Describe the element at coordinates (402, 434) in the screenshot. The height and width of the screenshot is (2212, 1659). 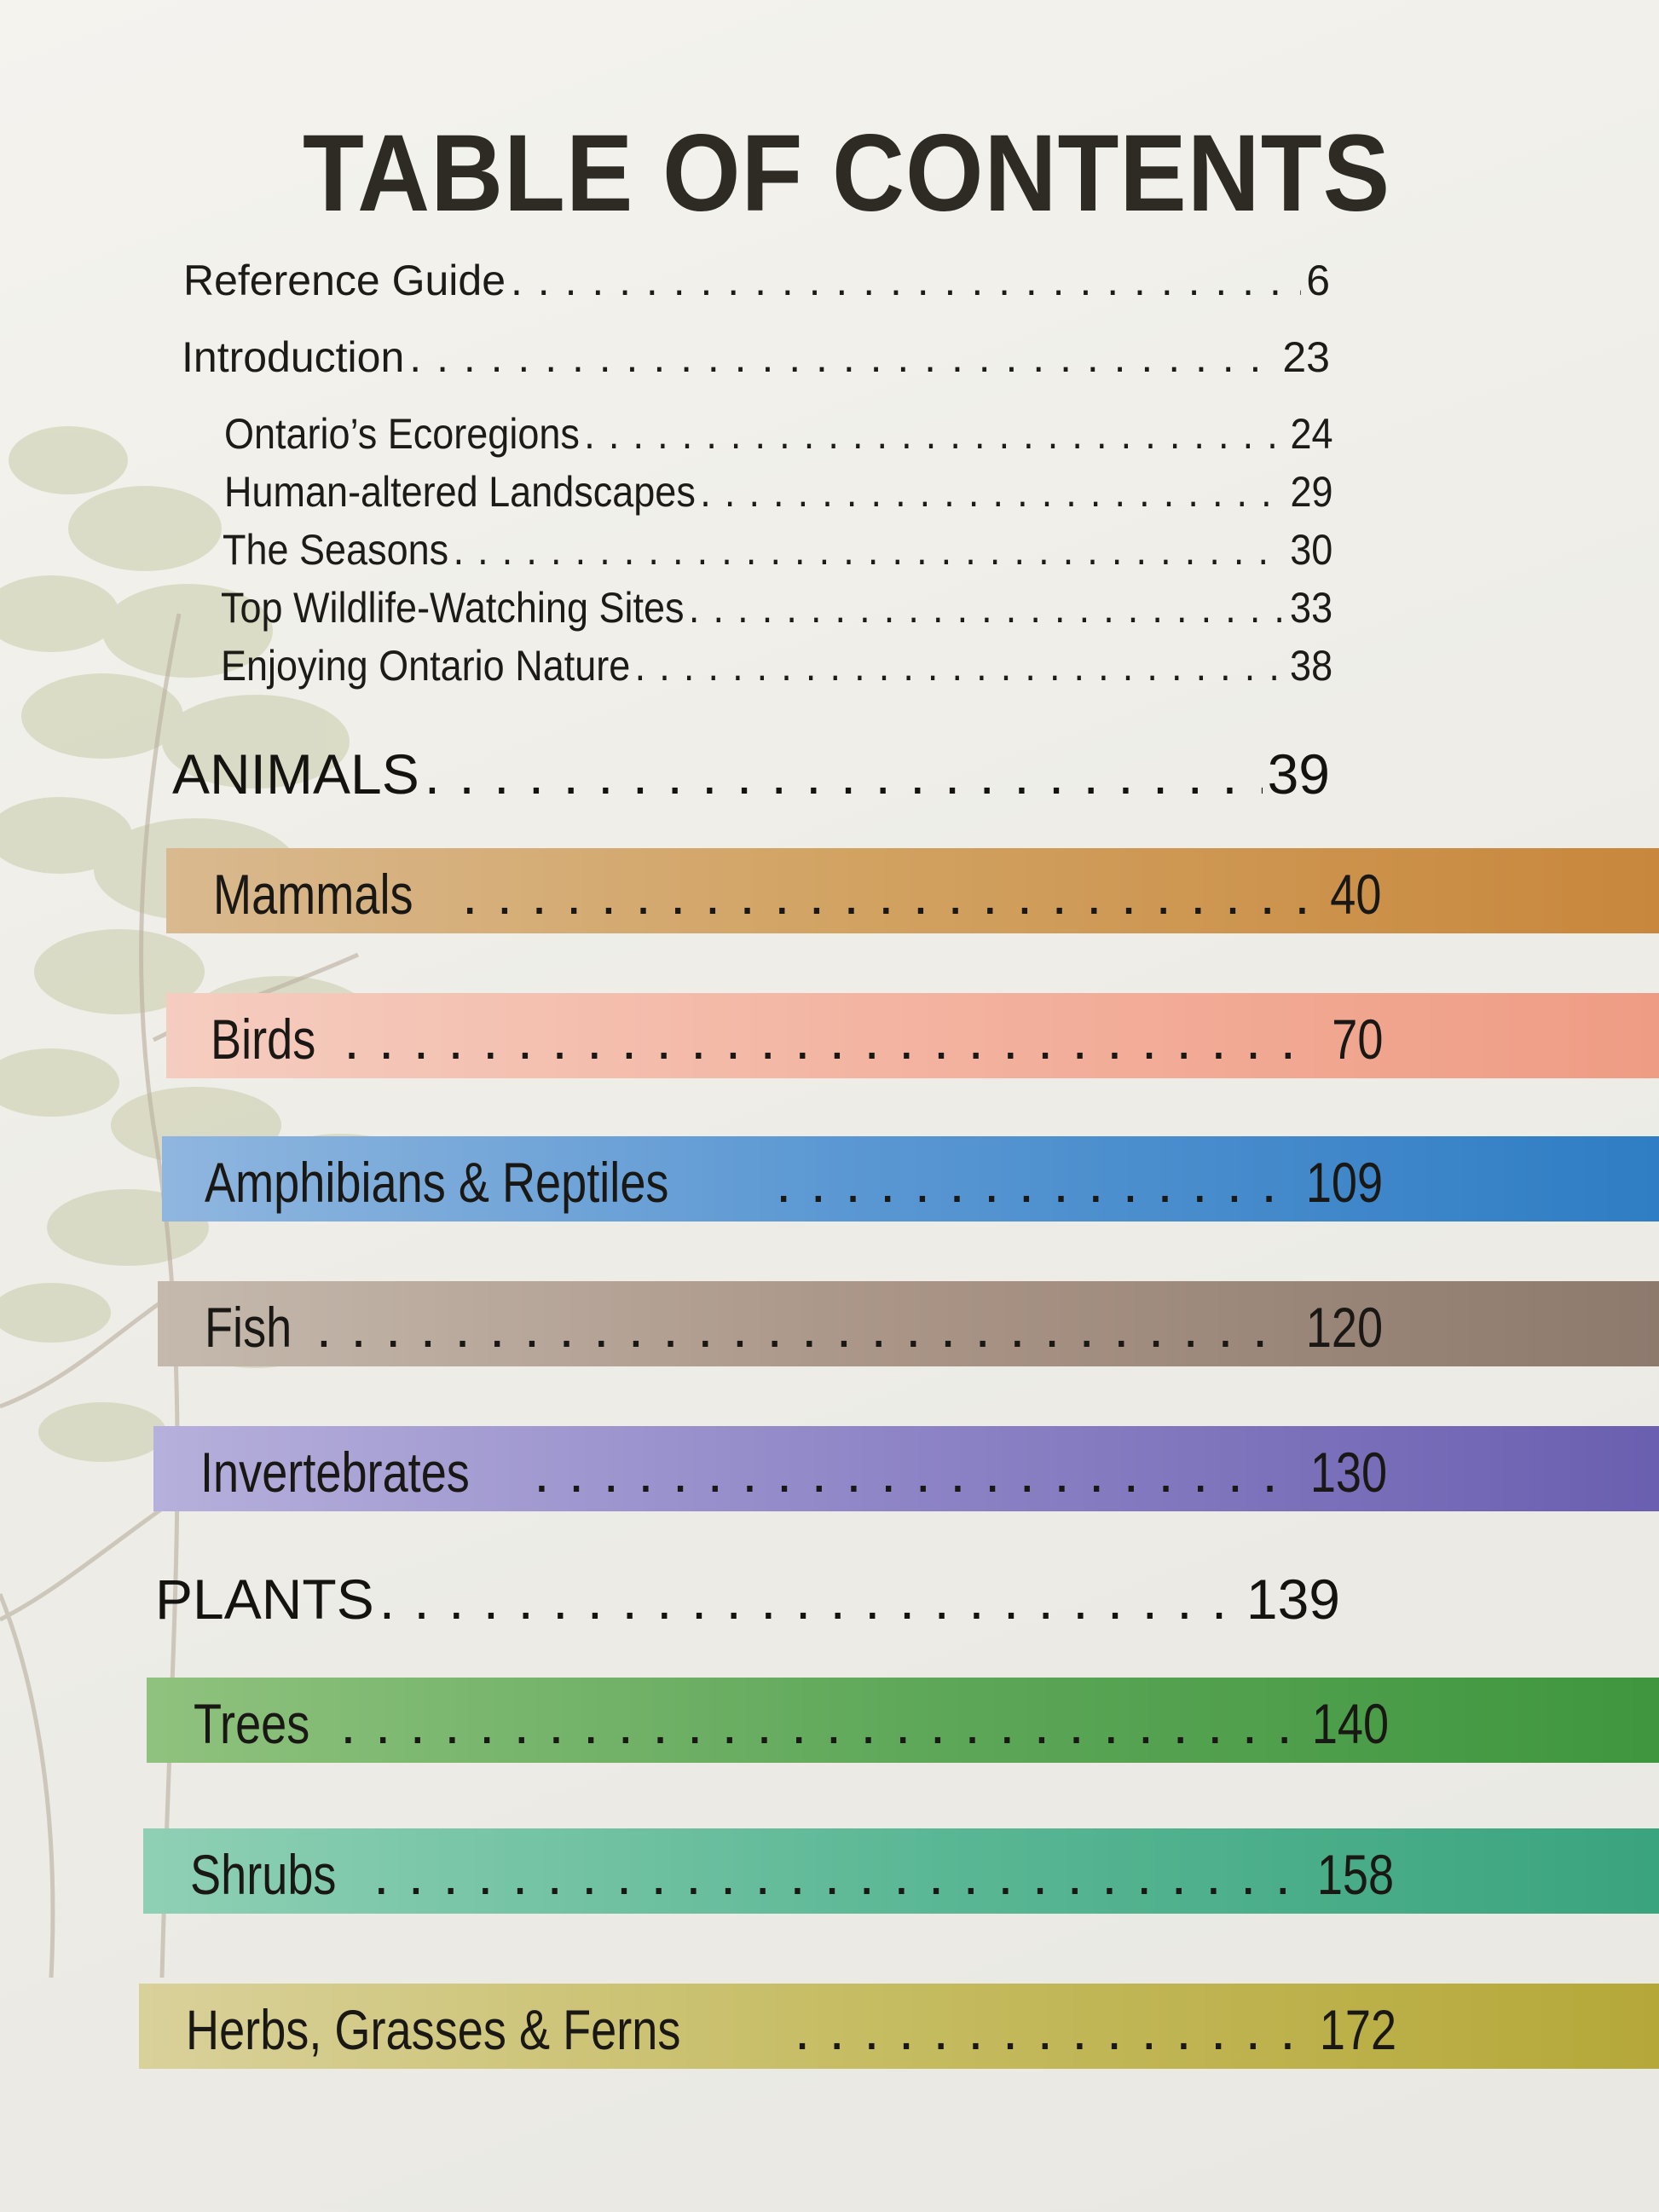
I see `entry-label: Ontario’s Ecoregions` at that location.